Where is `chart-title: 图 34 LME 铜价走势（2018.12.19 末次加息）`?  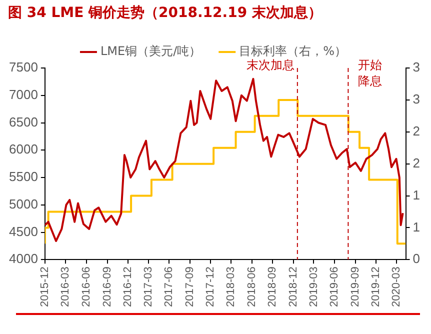 chart-title: 图 34 LME 铜价走势（2018.12.19 末次加息） is located at coordinates (165, 13).